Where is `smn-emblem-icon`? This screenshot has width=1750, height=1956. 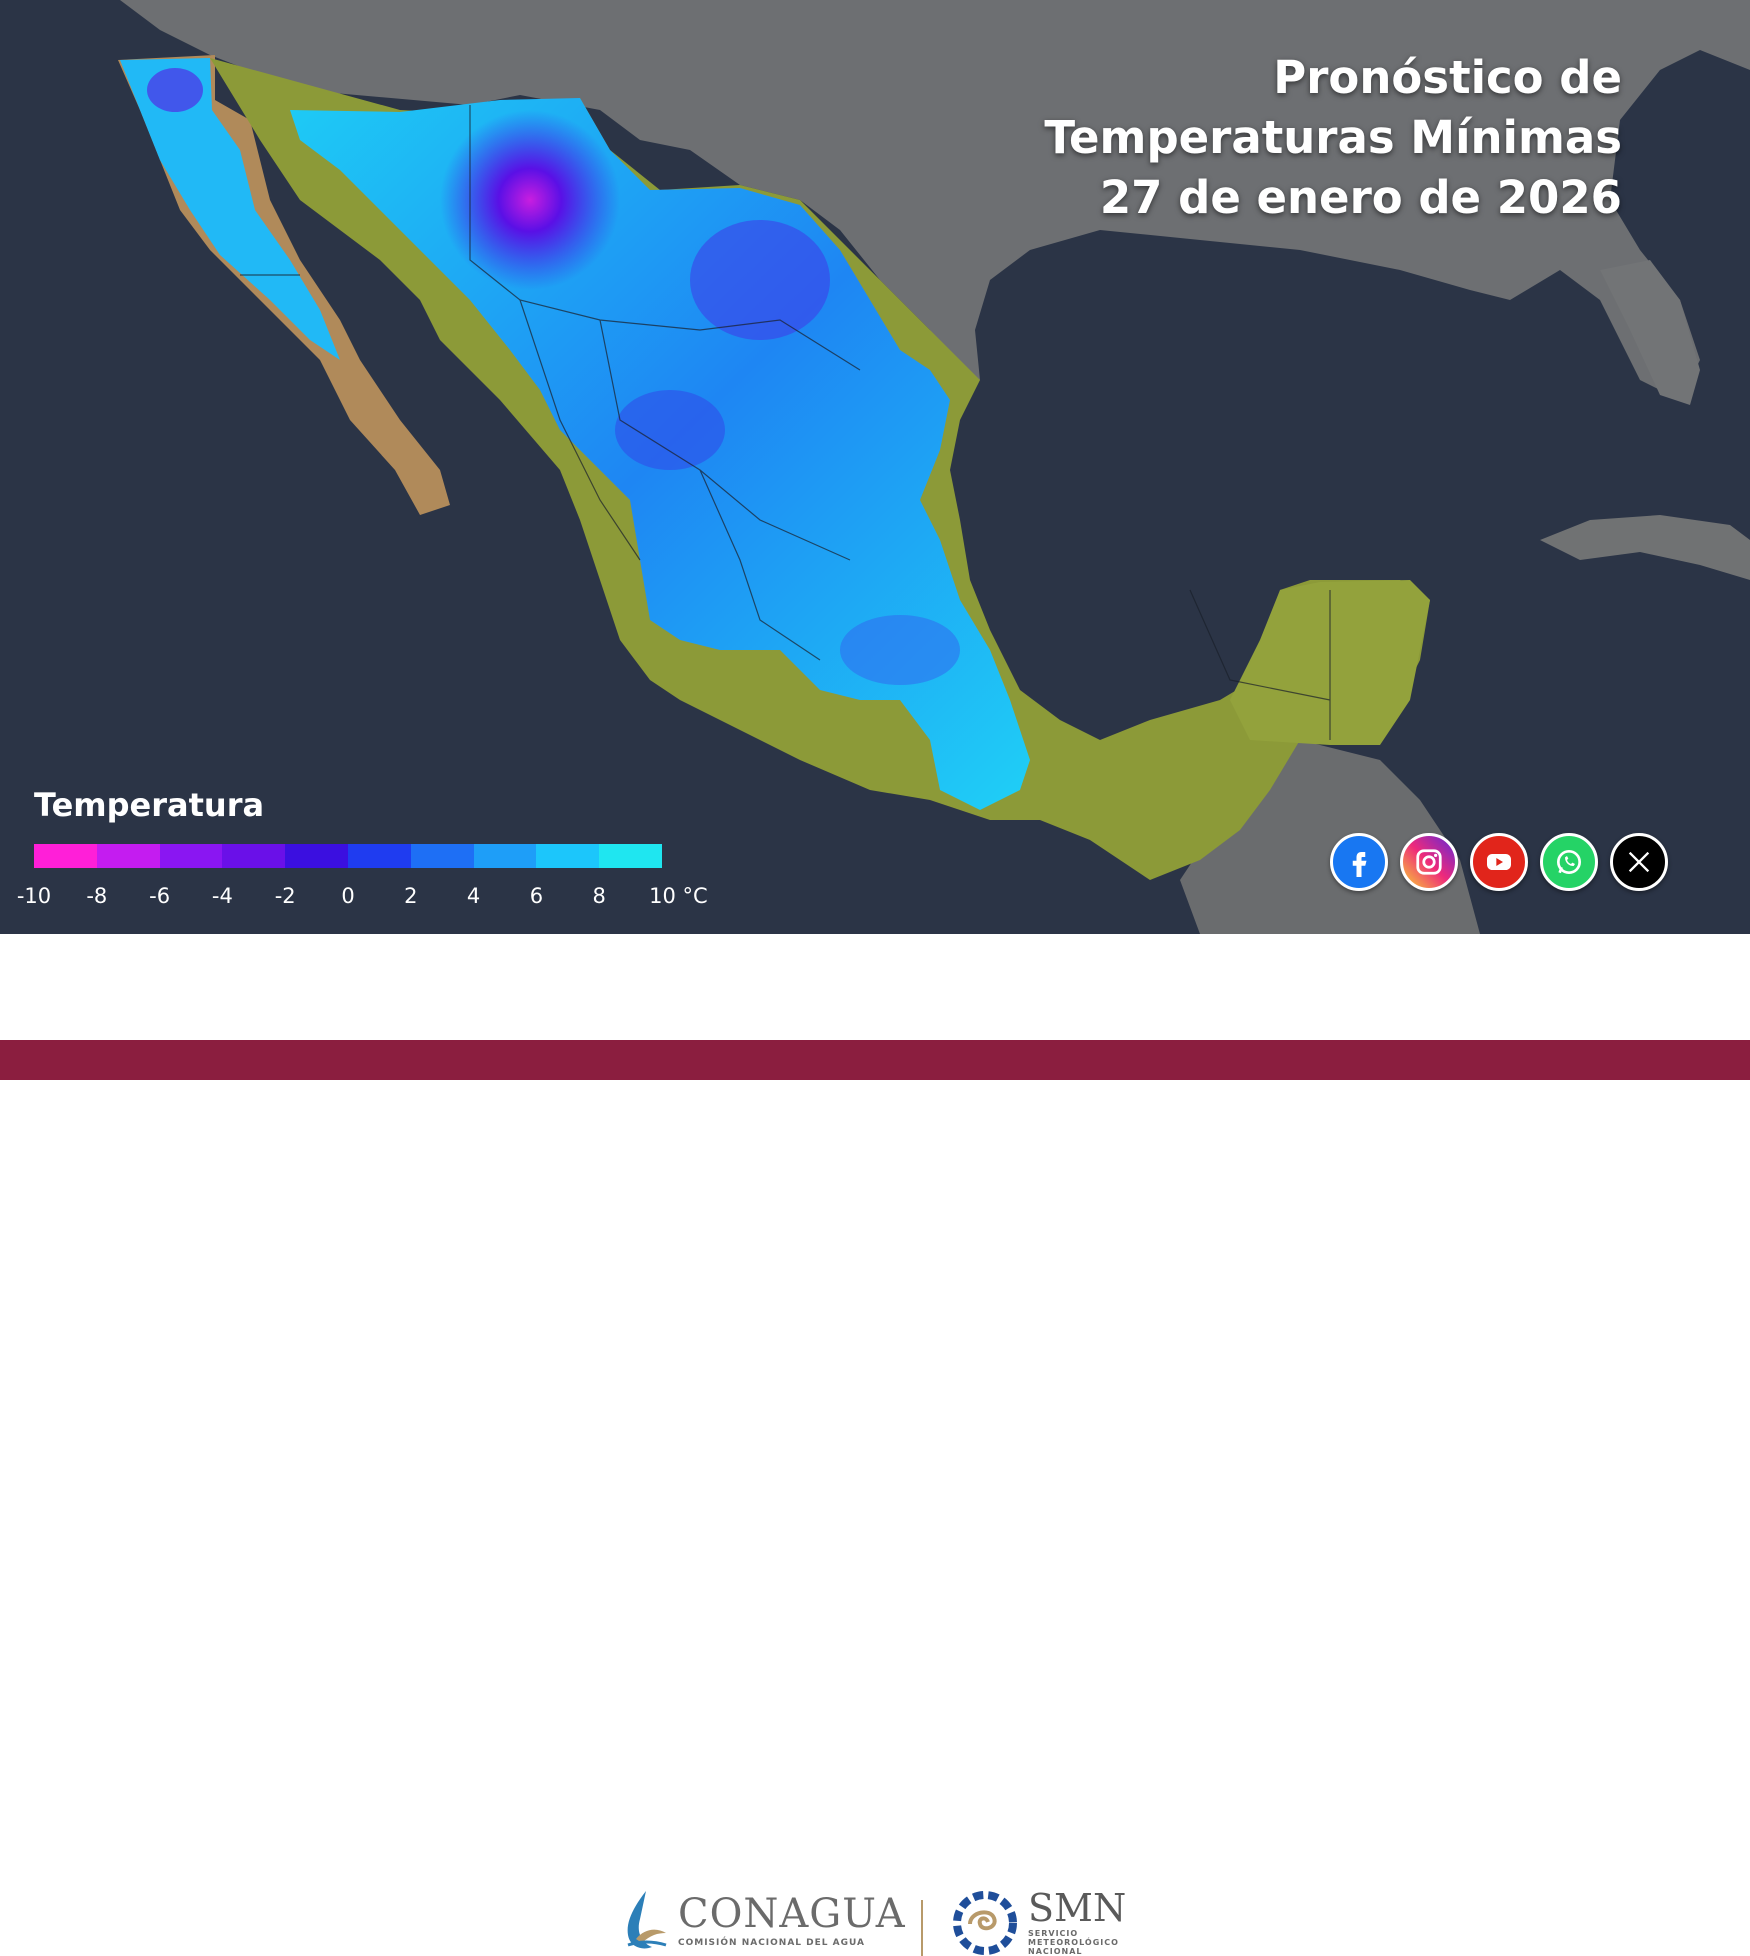
smn-emblem-icon is located at coordinates (985, 1922).